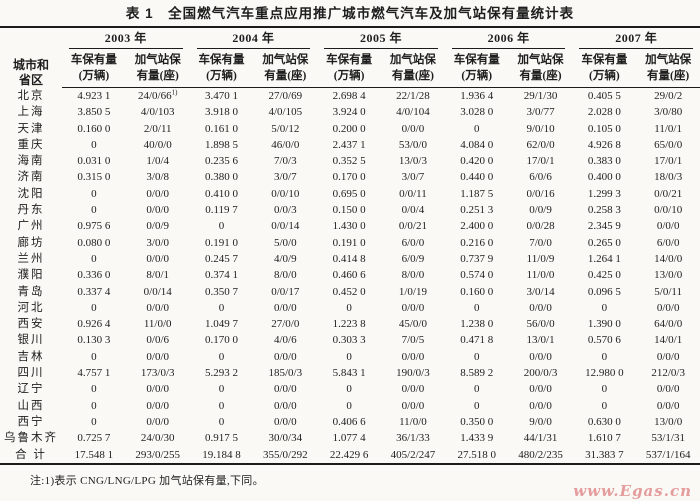  I want to click on cell-value: 40/0/0, so click(157, 144).